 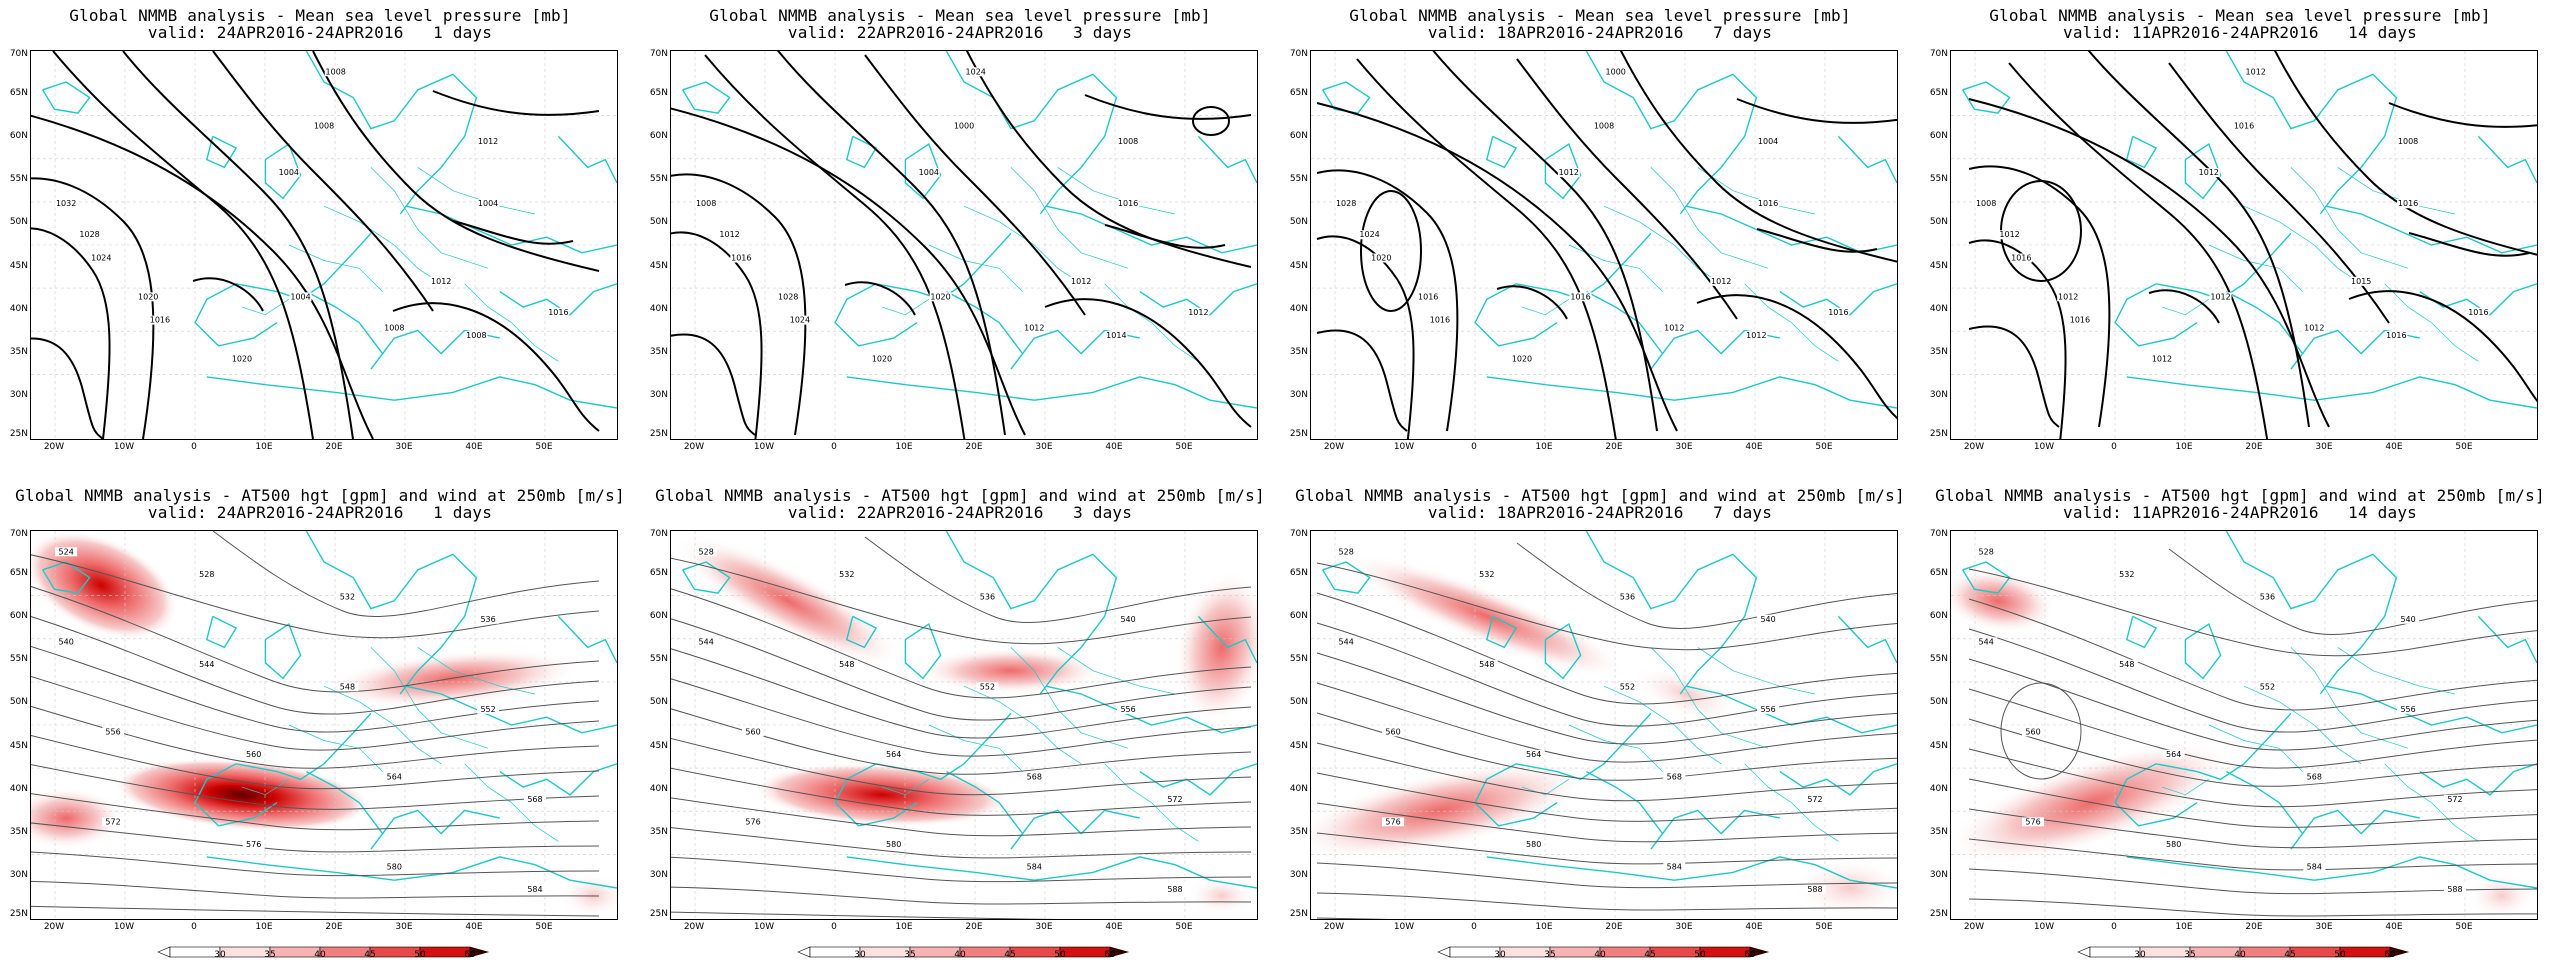 What do you see at coordinates (1298, 874) in the screenshot?
I see `latitude-tick-label: 30N` at bounding box center [1298, 874].